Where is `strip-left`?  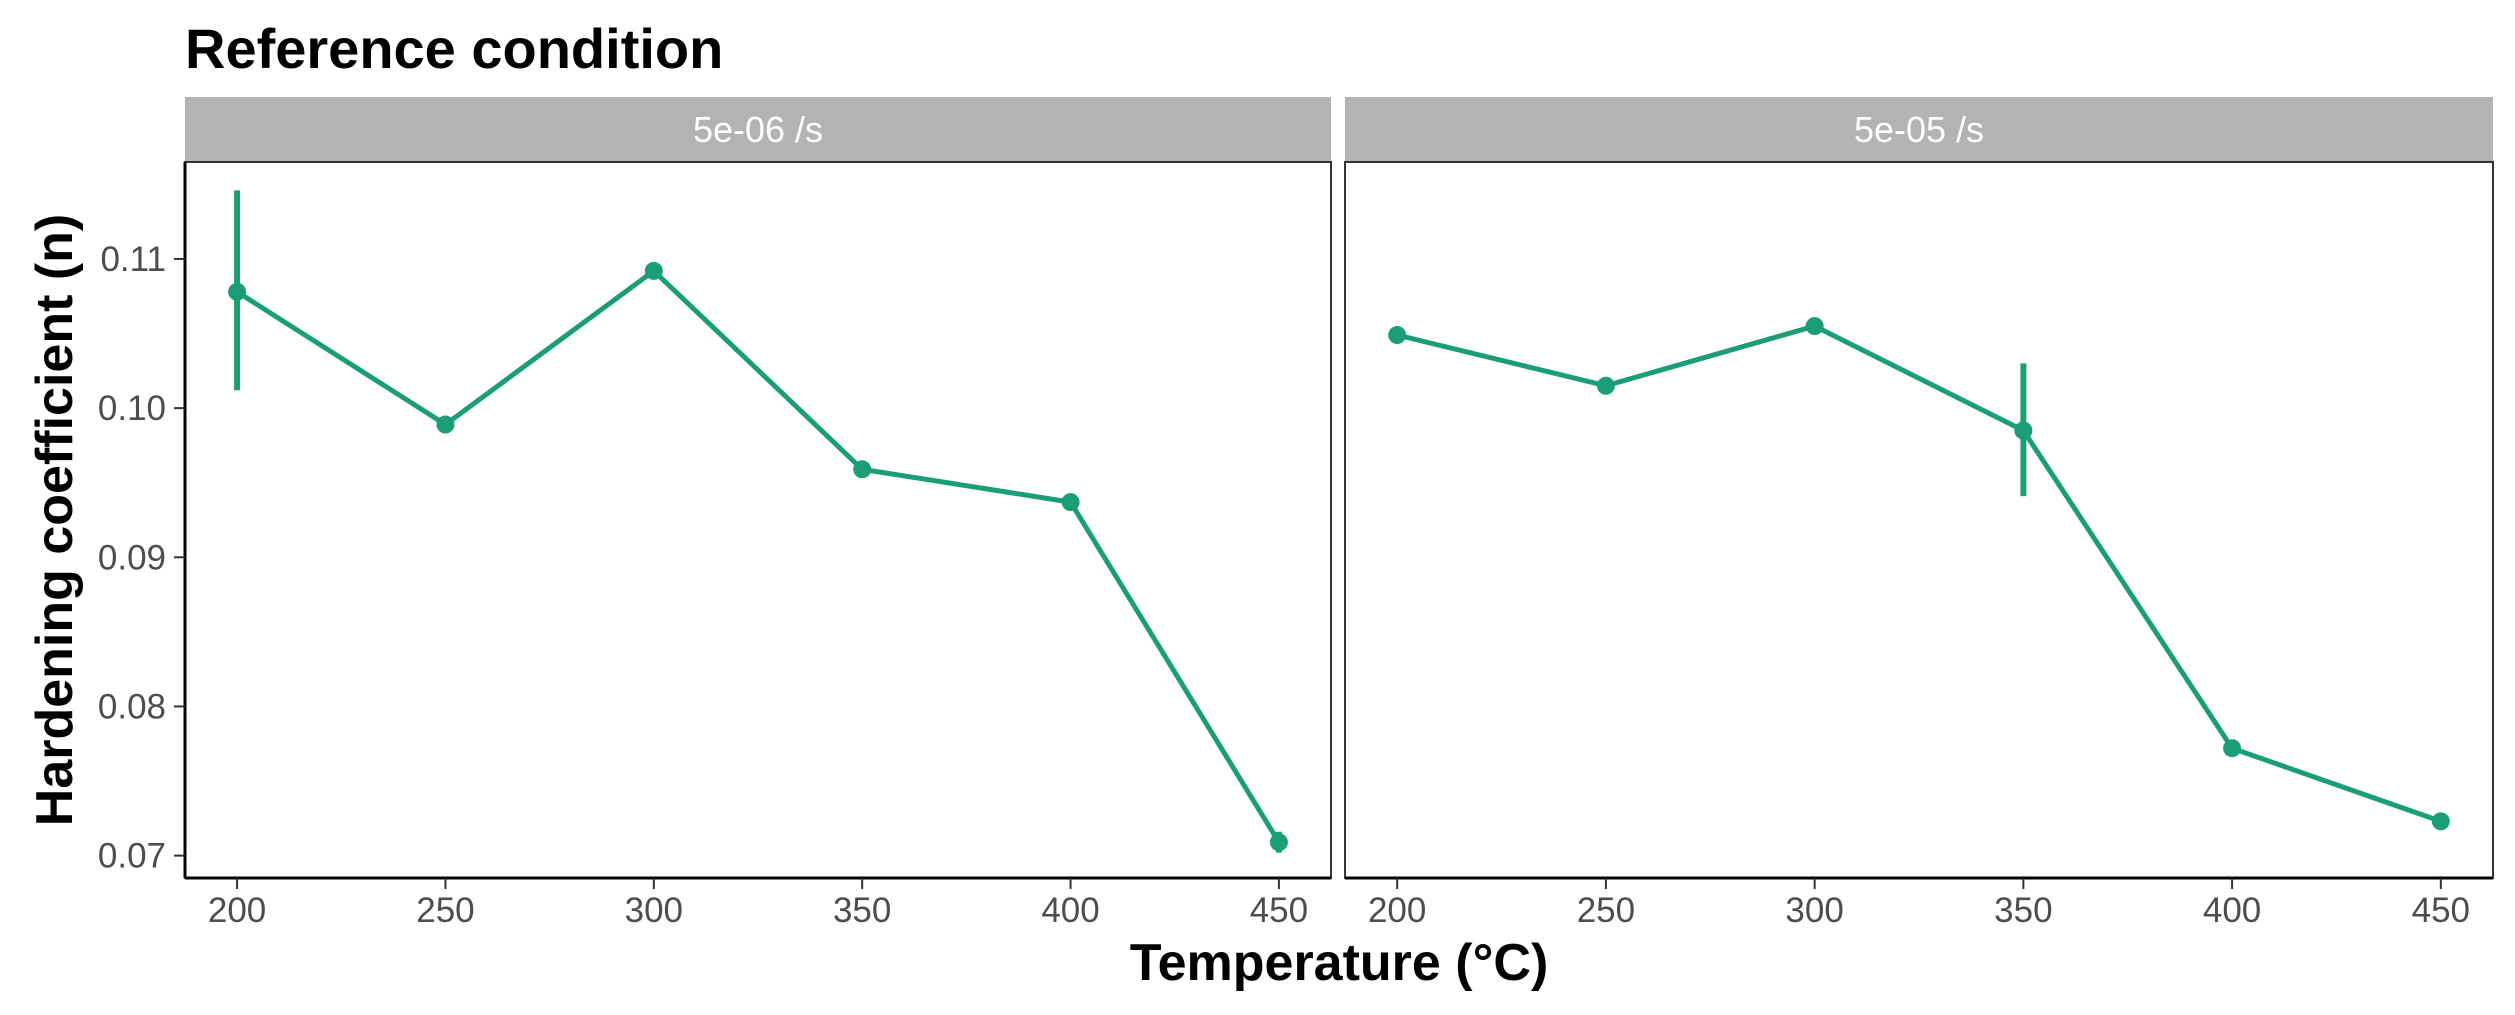
strip-left is located at coordinates (758, 129).